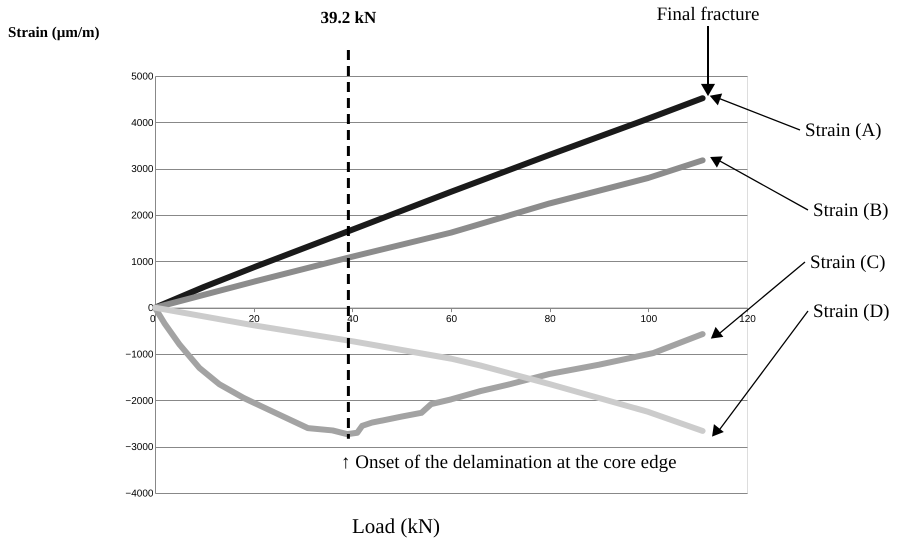  What do you see at coordinates (550, 320) in the screenshot?
I see `x-tick-label: 80` at bounding box center [550, 320].